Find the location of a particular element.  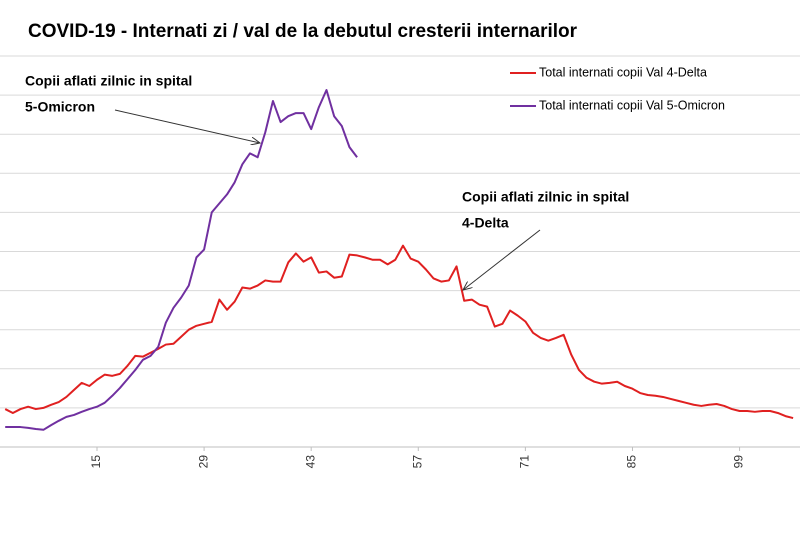

annotation: 4-Delta is located at coordinates (485, 223).